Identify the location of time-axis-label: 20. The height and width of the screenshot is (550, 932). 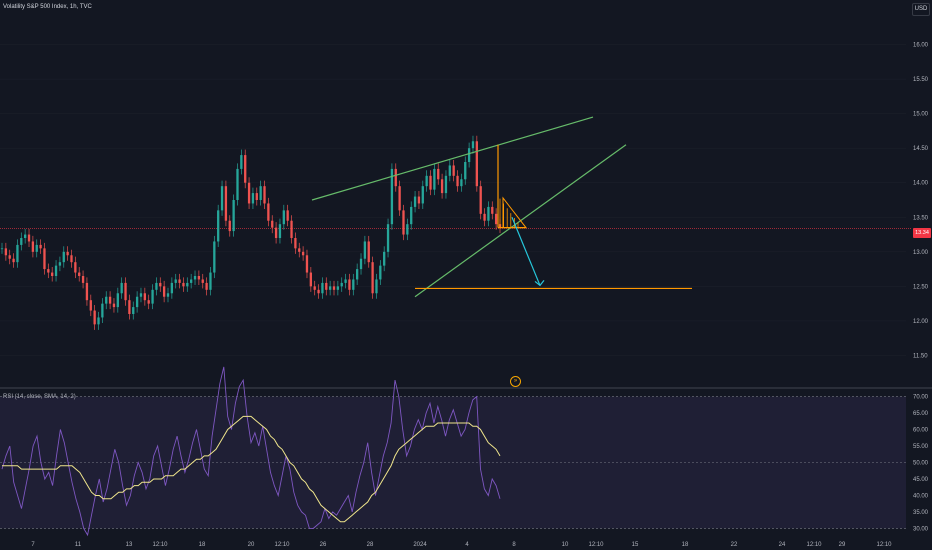
(251, 545).